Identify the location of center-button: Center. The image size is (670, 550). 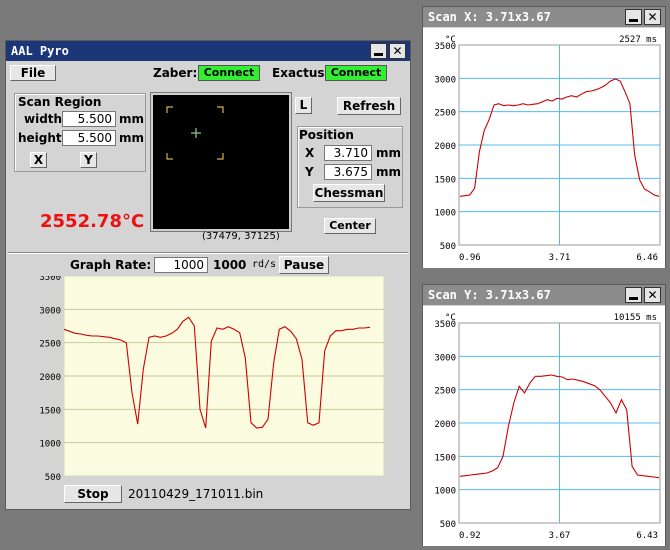
(350, 226).